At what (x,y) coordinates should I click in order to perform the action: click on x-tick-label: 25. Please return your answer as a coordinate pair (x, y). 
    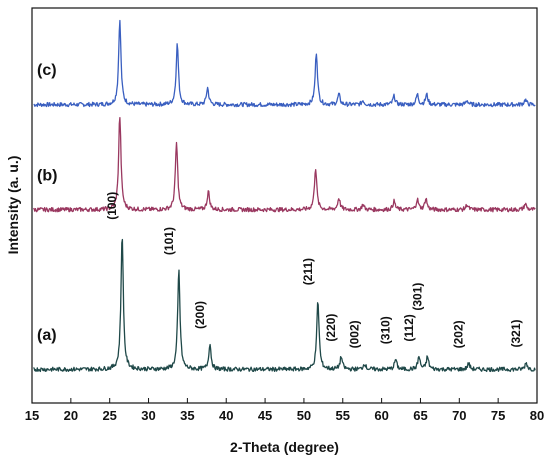
    Looking at the image, I should click on (109, 415).